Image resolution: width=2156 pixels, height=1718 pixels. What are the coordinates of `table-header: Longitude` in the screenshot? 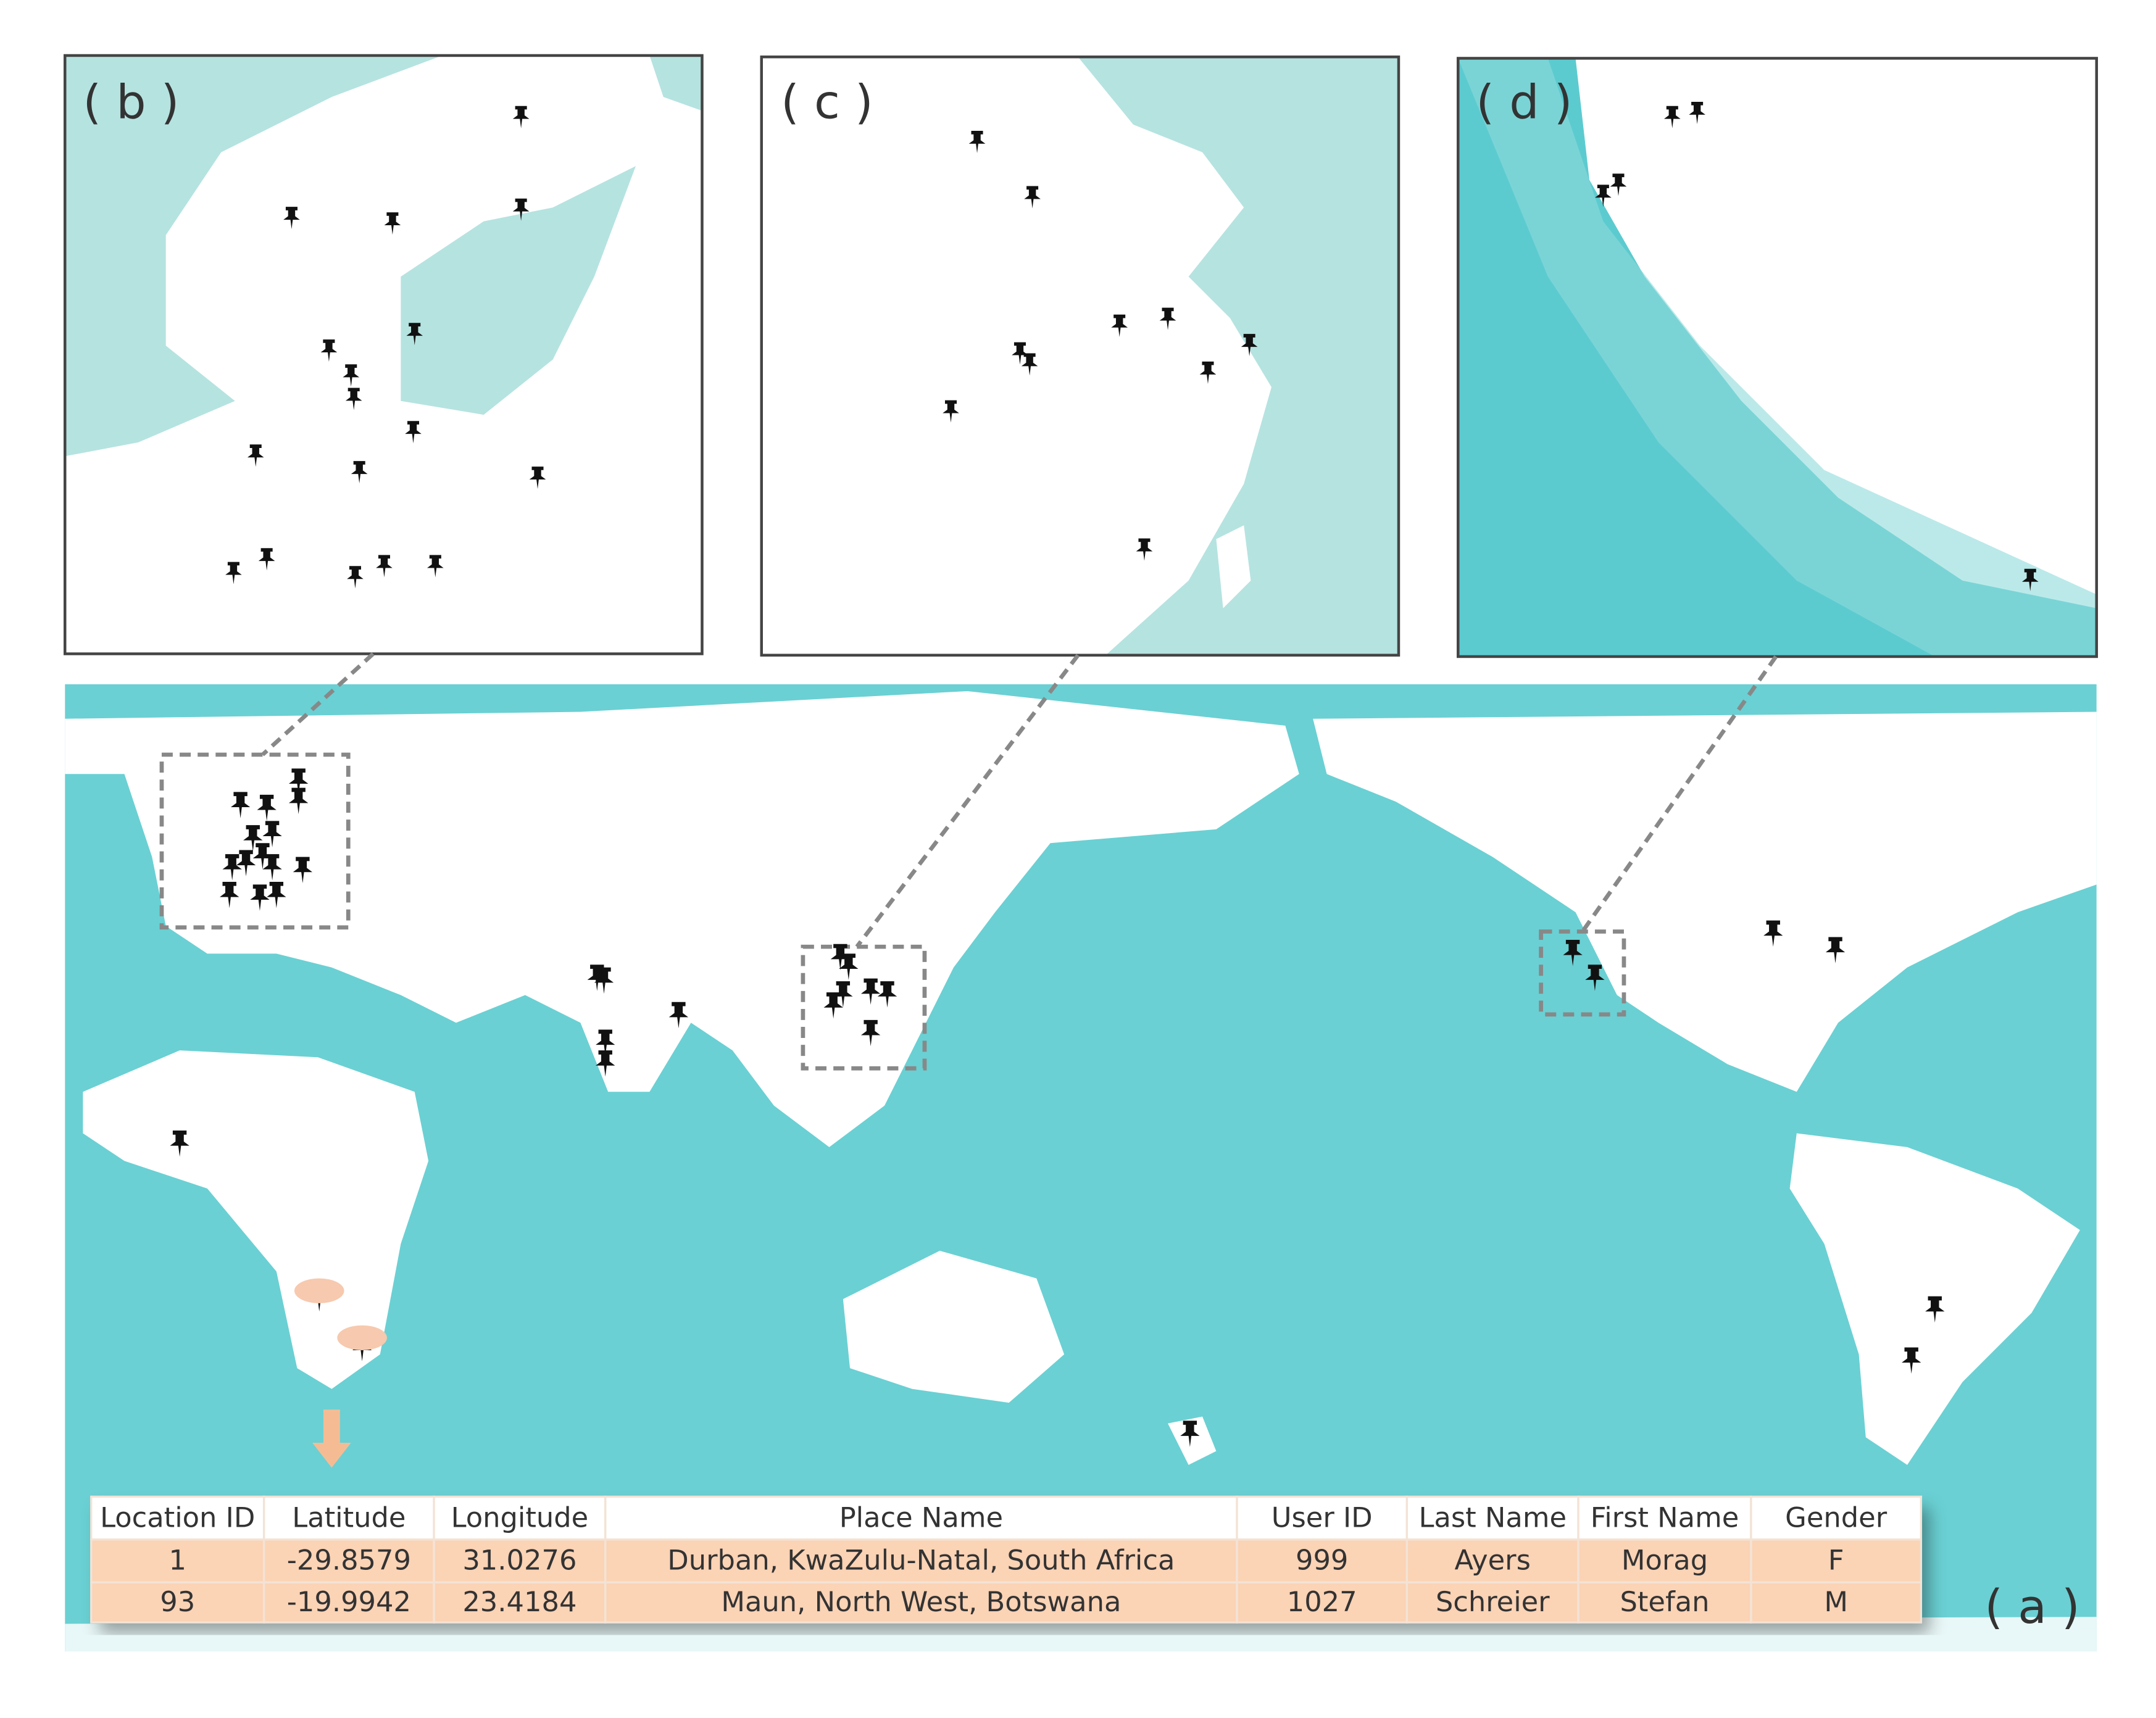 It's located at (520, 1517).